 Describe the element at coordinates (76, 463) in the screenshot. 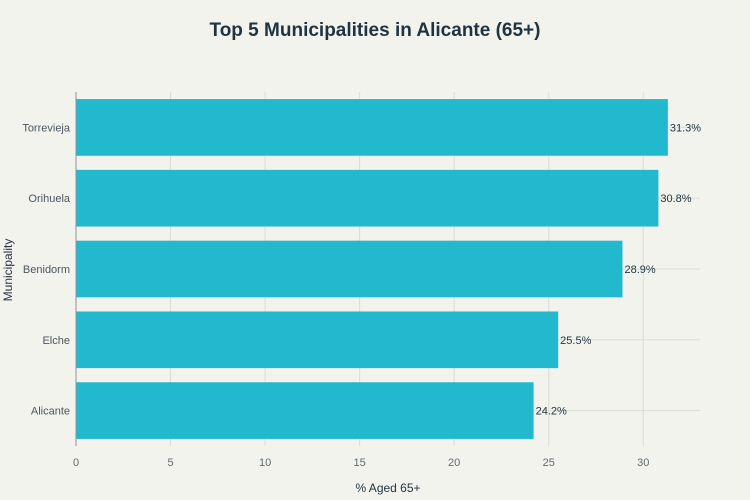

I see `x-tick-label: 0` at that location.